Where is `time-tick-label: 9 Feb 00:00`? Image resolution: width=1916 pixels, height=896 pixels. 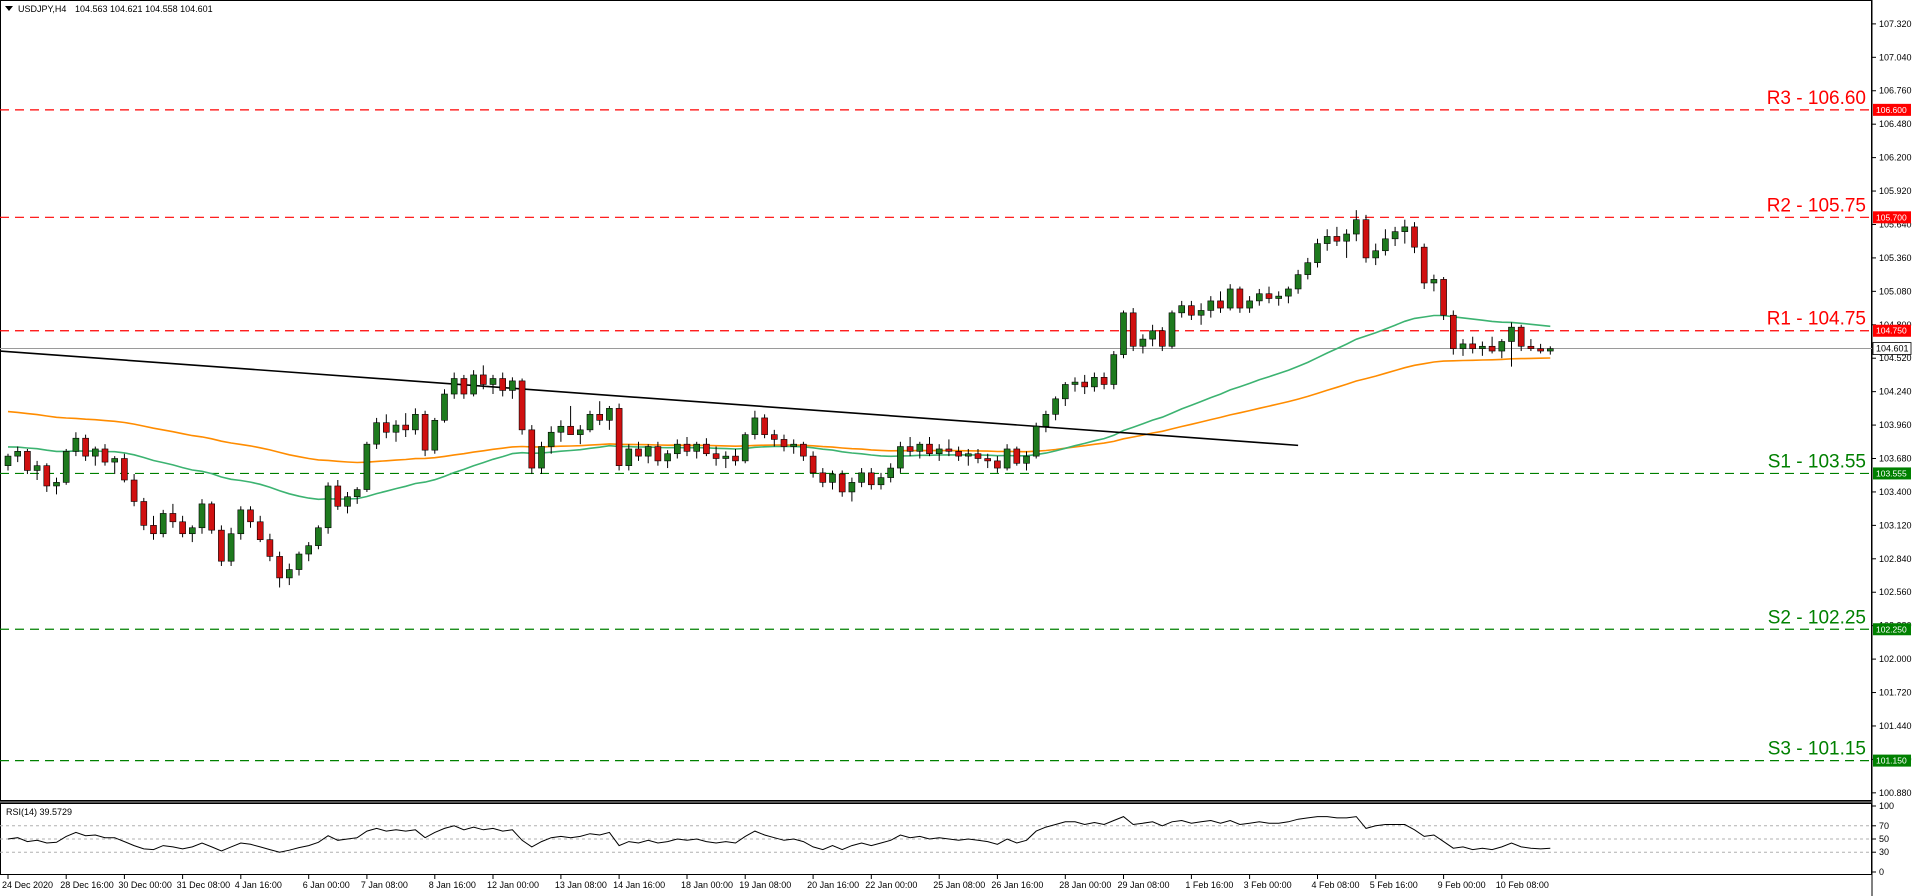
time-tick-label: 9 Feb 00:00 is located at coordinates (1462, 885).